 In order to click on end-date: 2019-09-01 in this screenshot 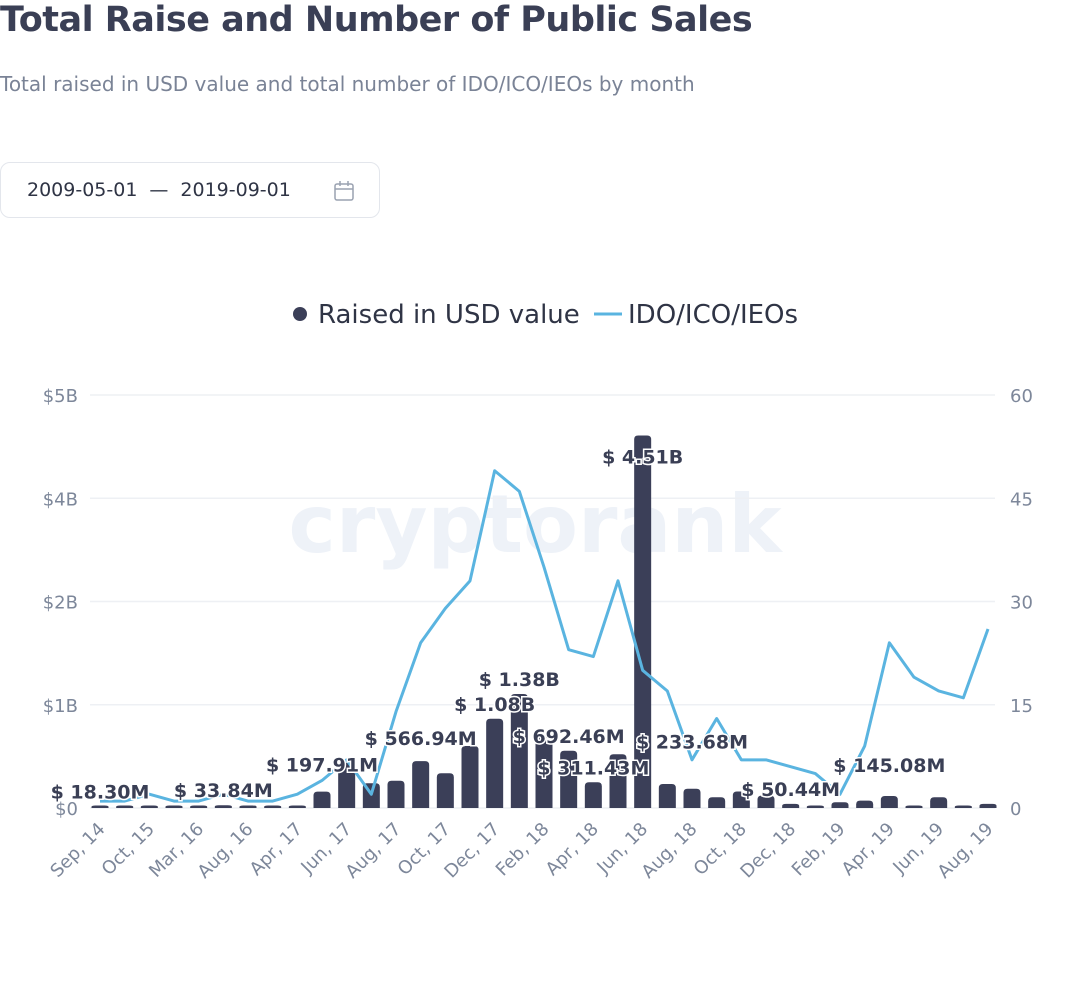, I will do `click(235, 190)`.